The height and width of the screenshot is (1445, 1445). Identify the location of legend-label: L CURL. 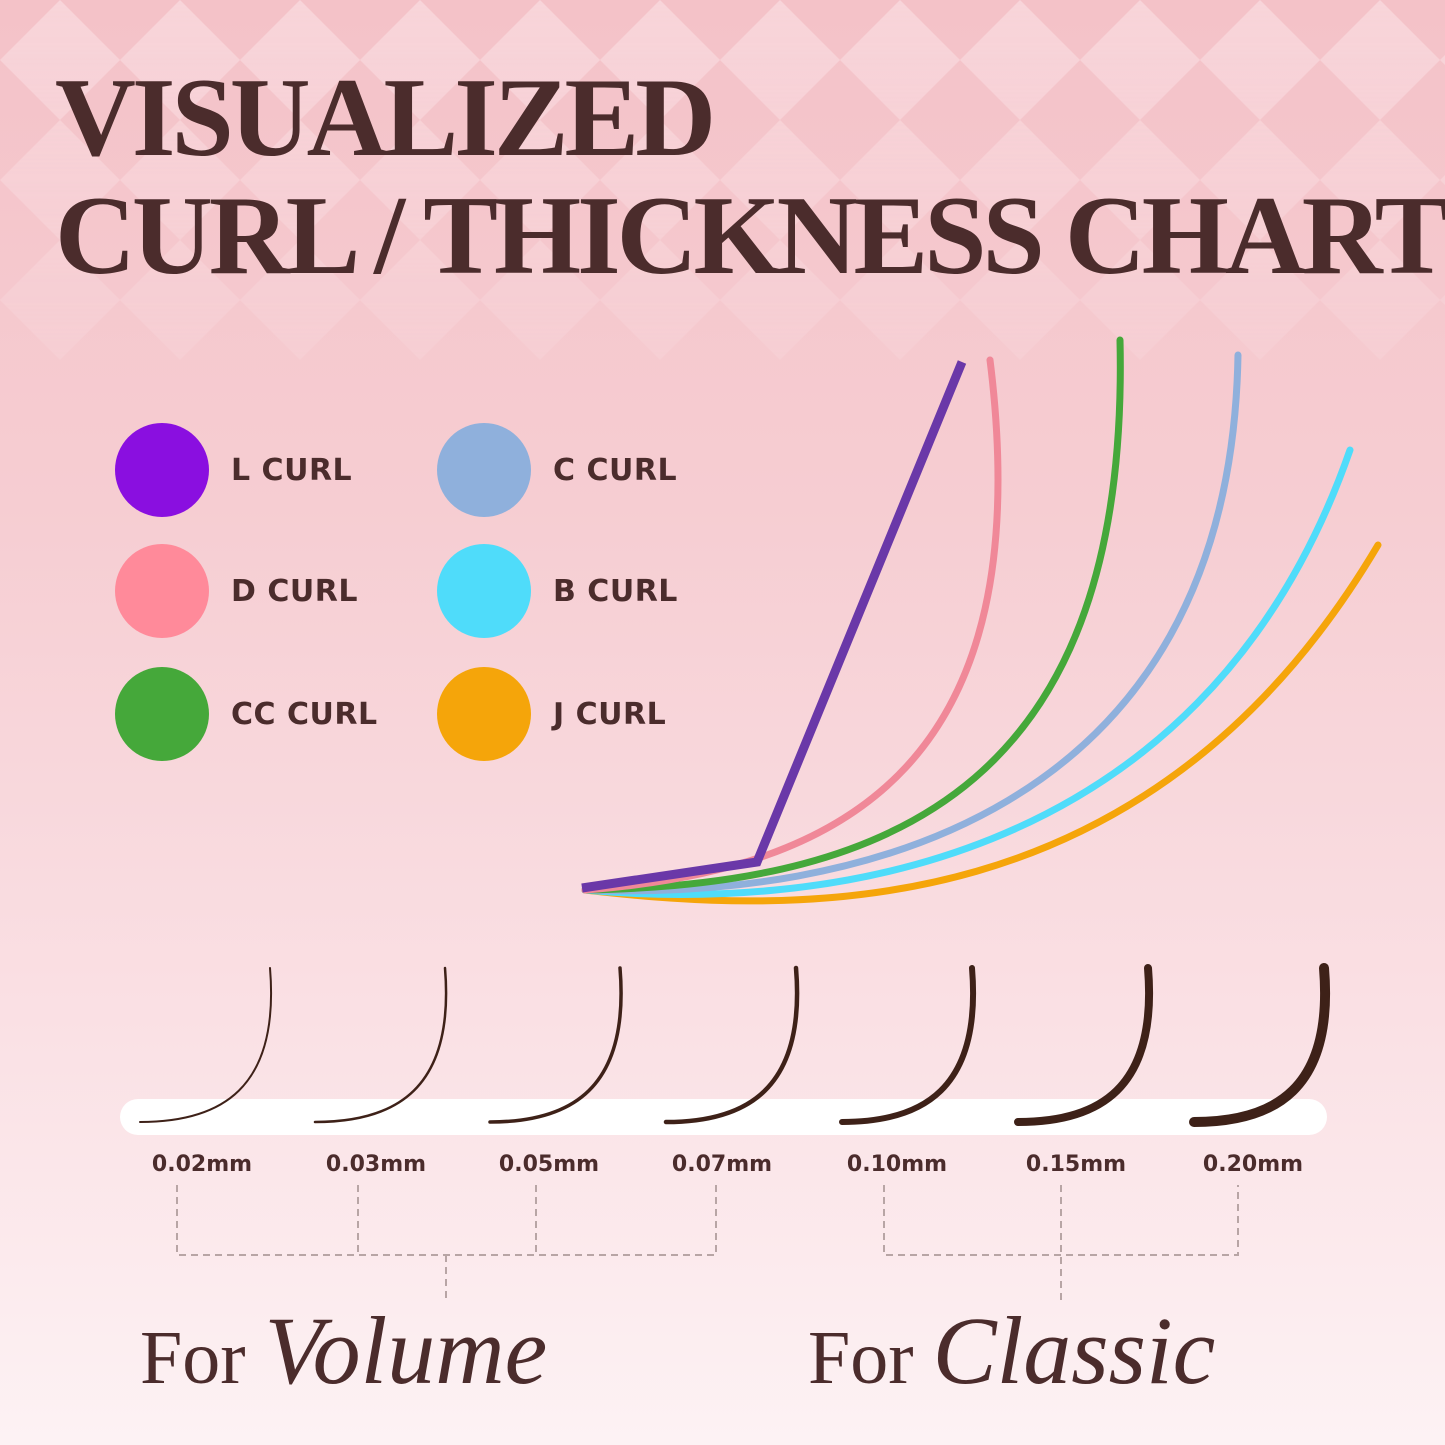
(292, 470).